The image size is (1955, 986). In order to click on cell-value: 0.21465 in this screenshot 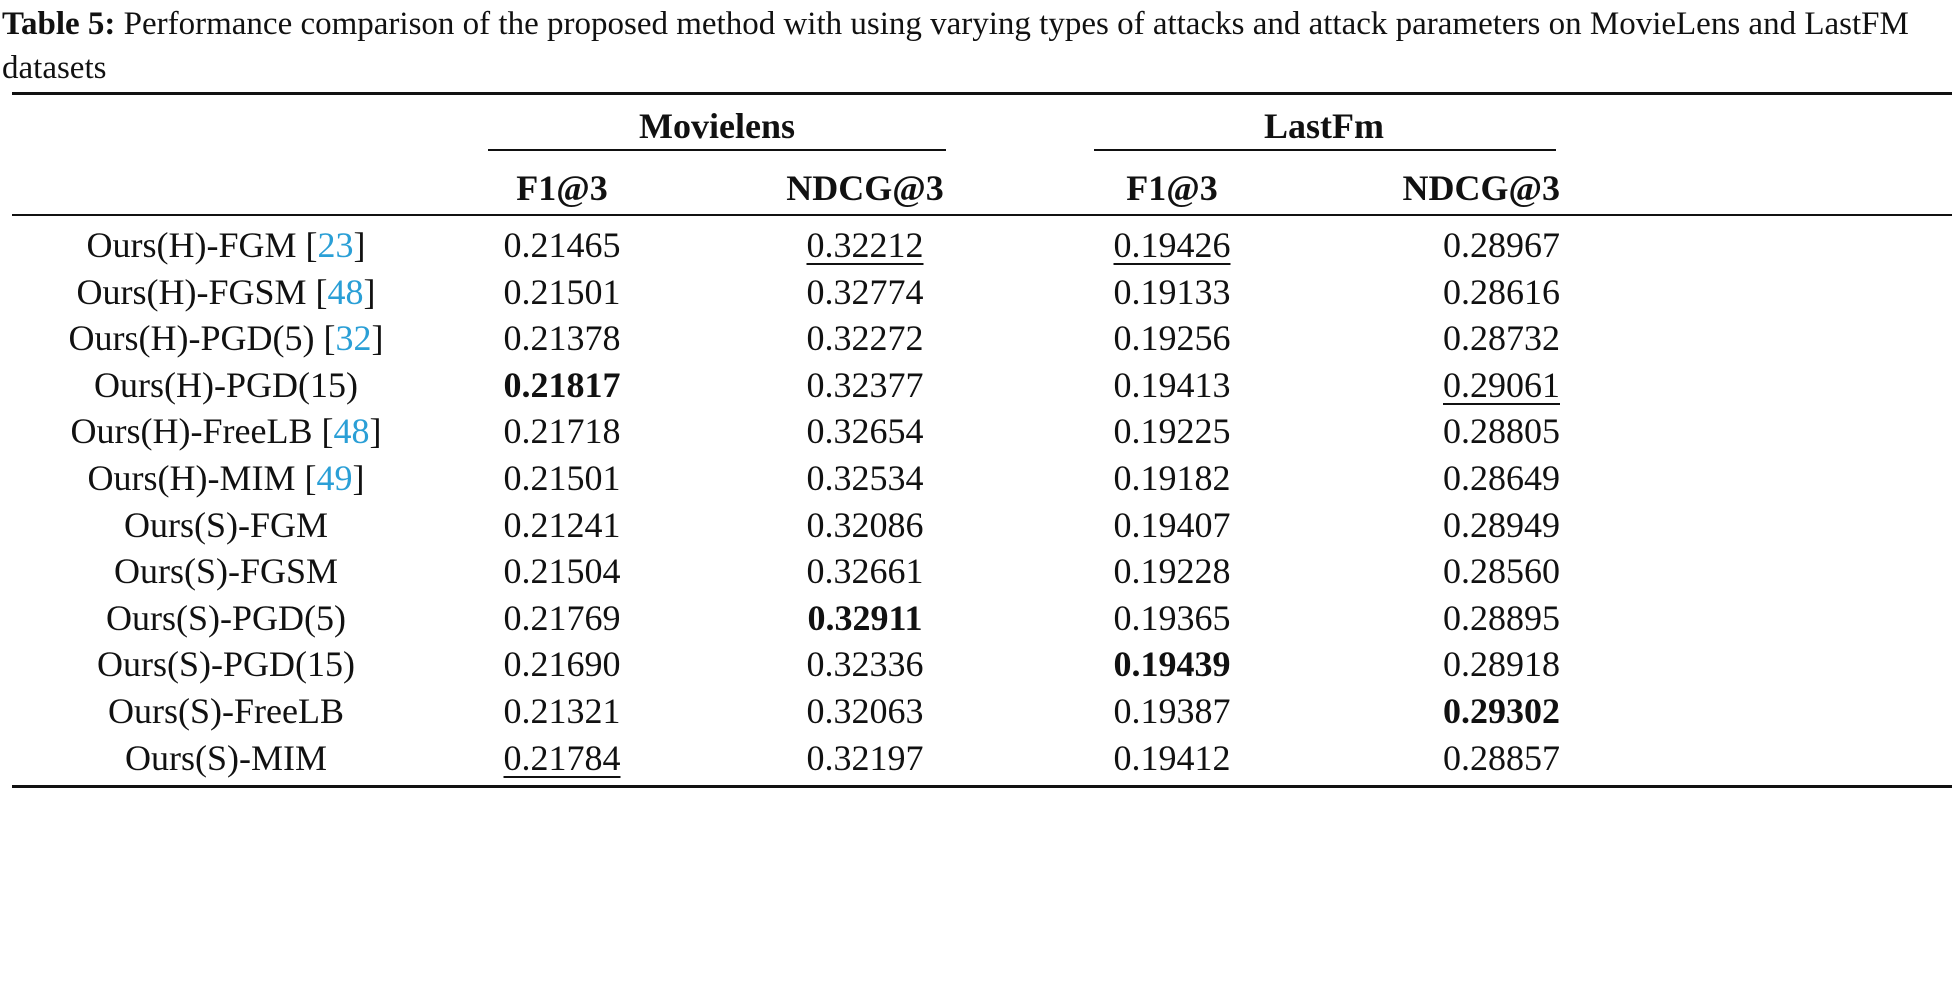, I will do `click(562, 245)`.